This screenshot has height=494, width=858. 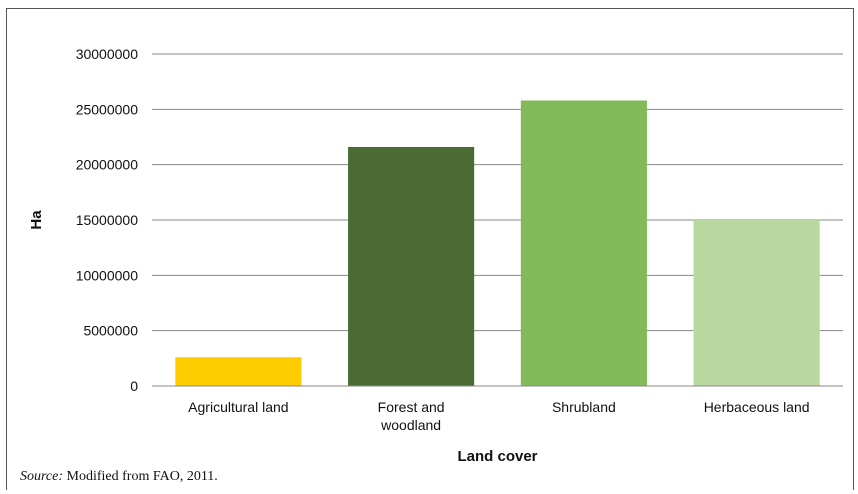 What do you see at coordinates (42, 476) in the screenshot?
I see `source-label: Source:` at bounding box center [42, 476].